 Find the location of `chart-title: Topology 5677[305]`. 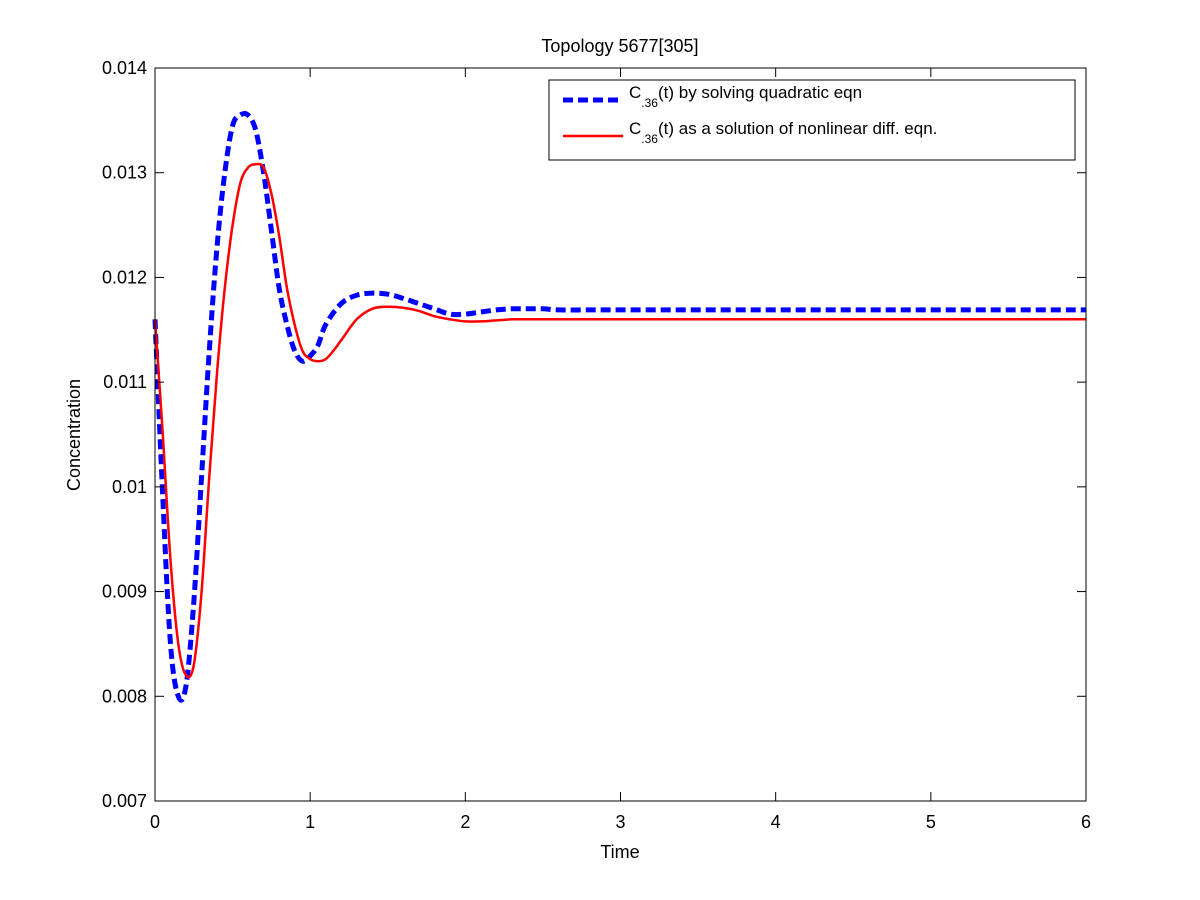

chart-title: Topology 5677[305] is located at coordinates (619, 46).